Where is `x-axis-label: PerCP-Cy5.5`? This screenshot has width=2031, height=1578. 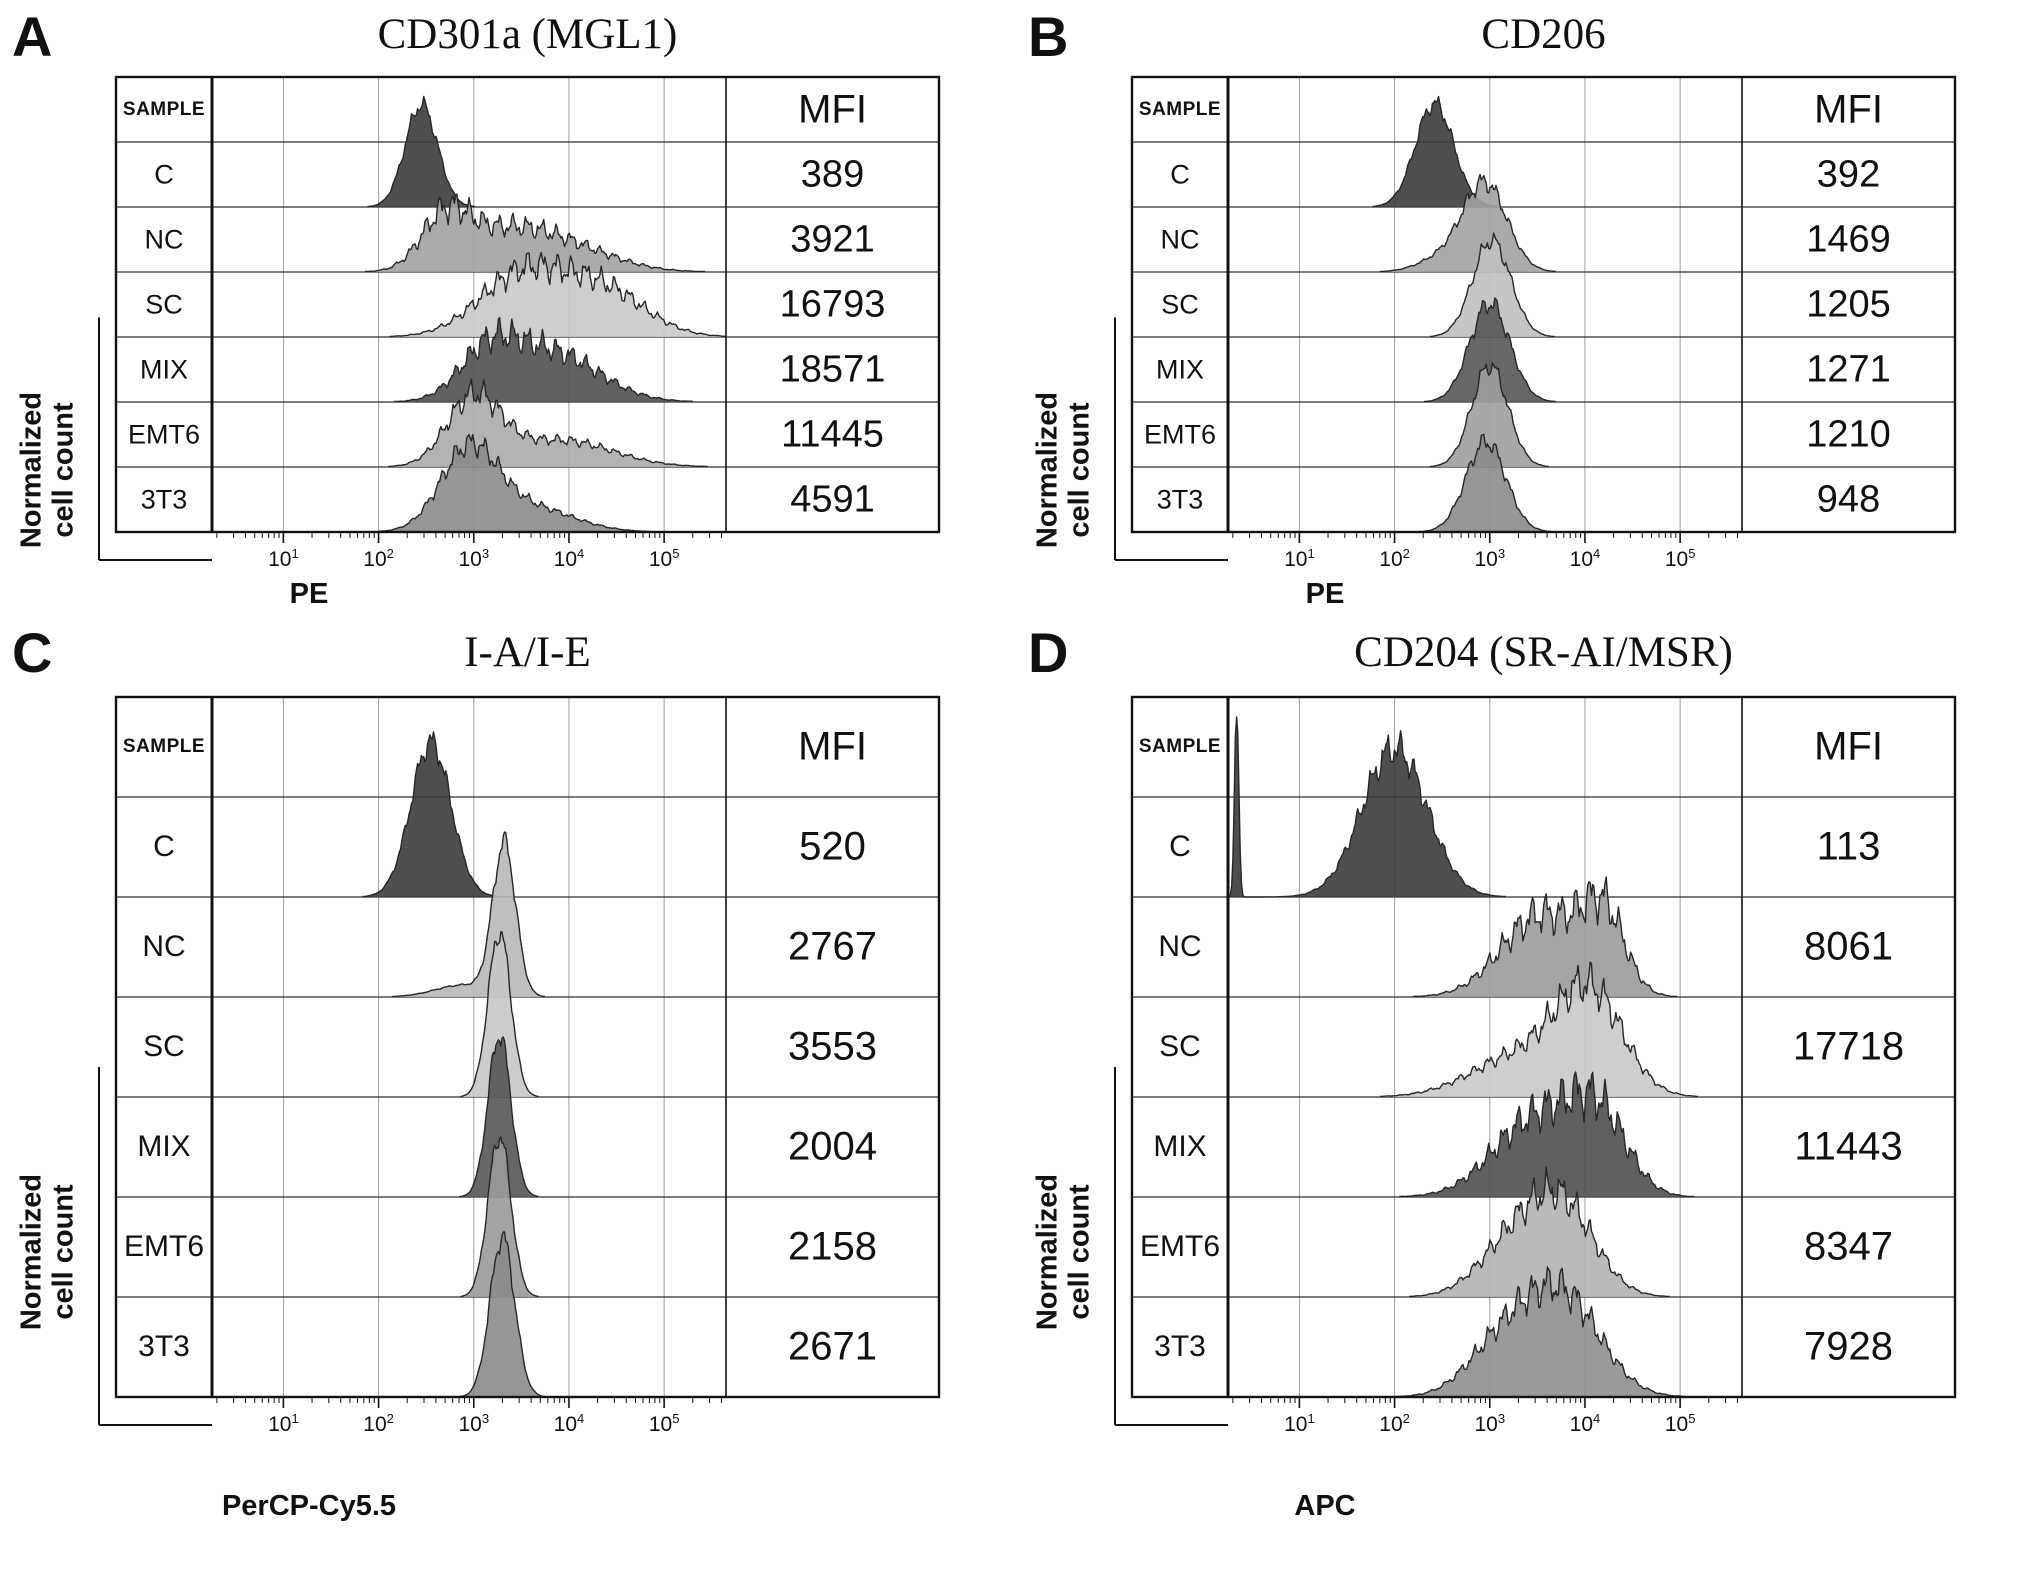 x-axis-label: PerCP-Cy5.5 is located at coordinates (309, 1506).